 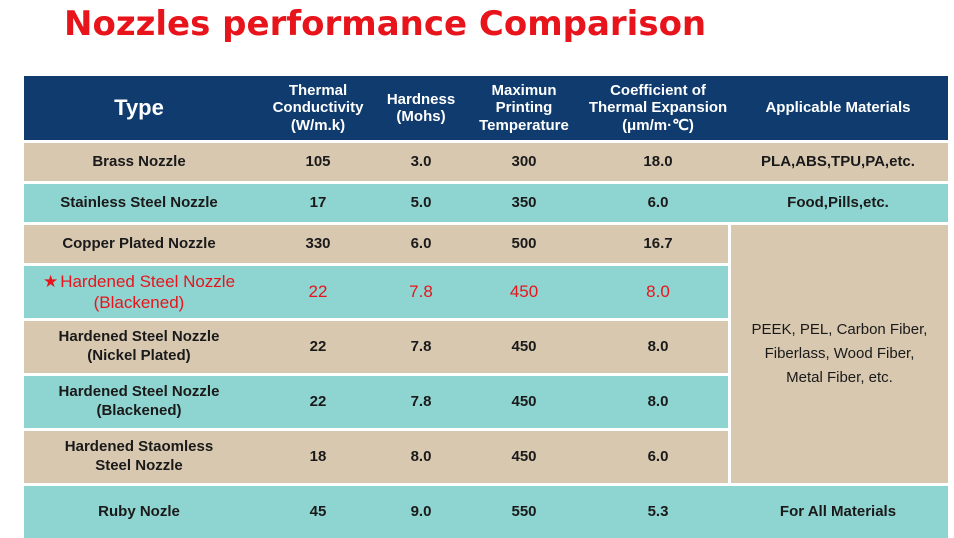 I want to click on row-type-line1: Hardened Staomless, so click(x=139, y=447).